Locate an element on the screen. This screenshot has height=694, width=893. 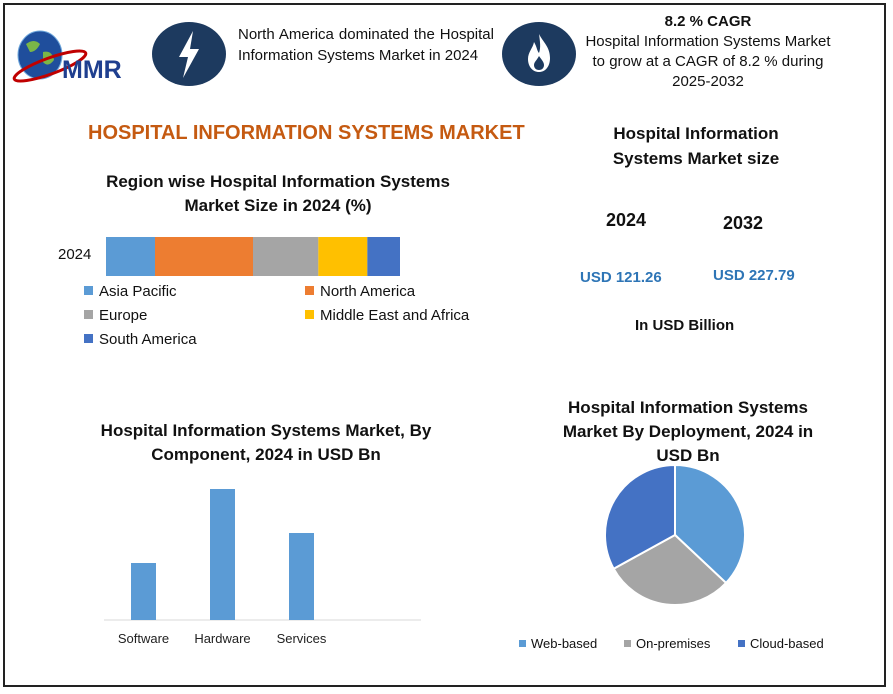
bar-segment-middle-east-and-africa is located at coordinates (343, 256).